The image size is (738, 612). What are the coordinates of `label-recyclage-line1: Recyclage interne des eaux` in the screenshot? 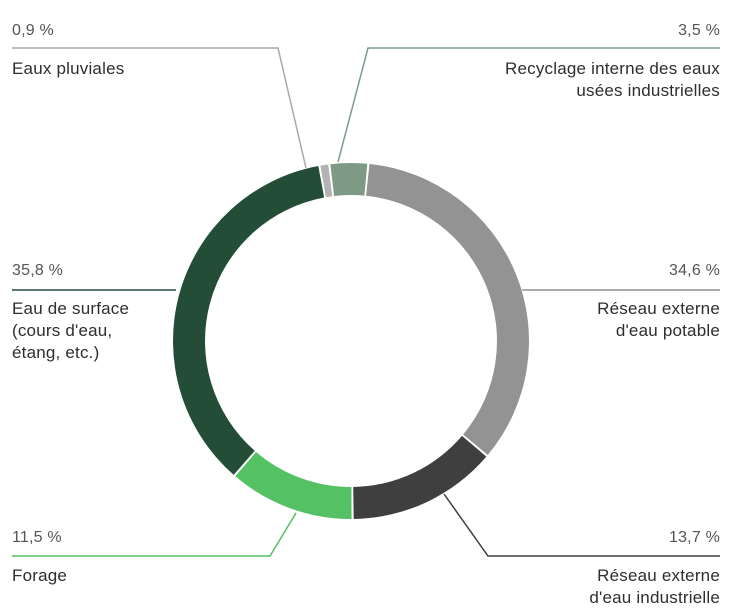 It's located at (612, 68).